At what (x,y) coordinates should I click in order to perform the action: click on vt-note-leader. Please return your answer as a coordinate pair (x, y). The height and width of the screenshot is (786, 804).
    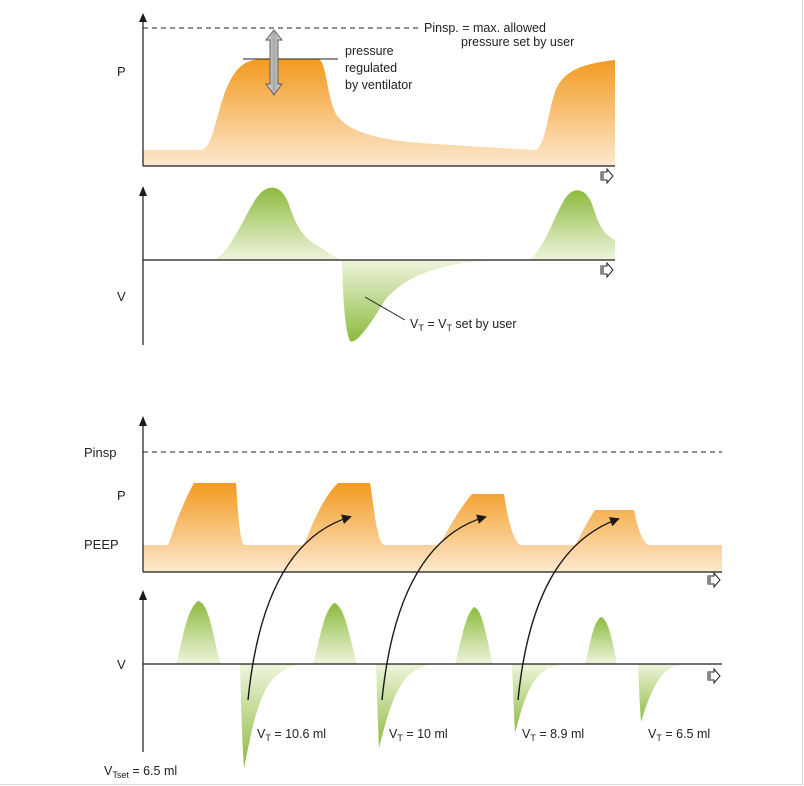
    Looking at the image, I should click on (385, 308).